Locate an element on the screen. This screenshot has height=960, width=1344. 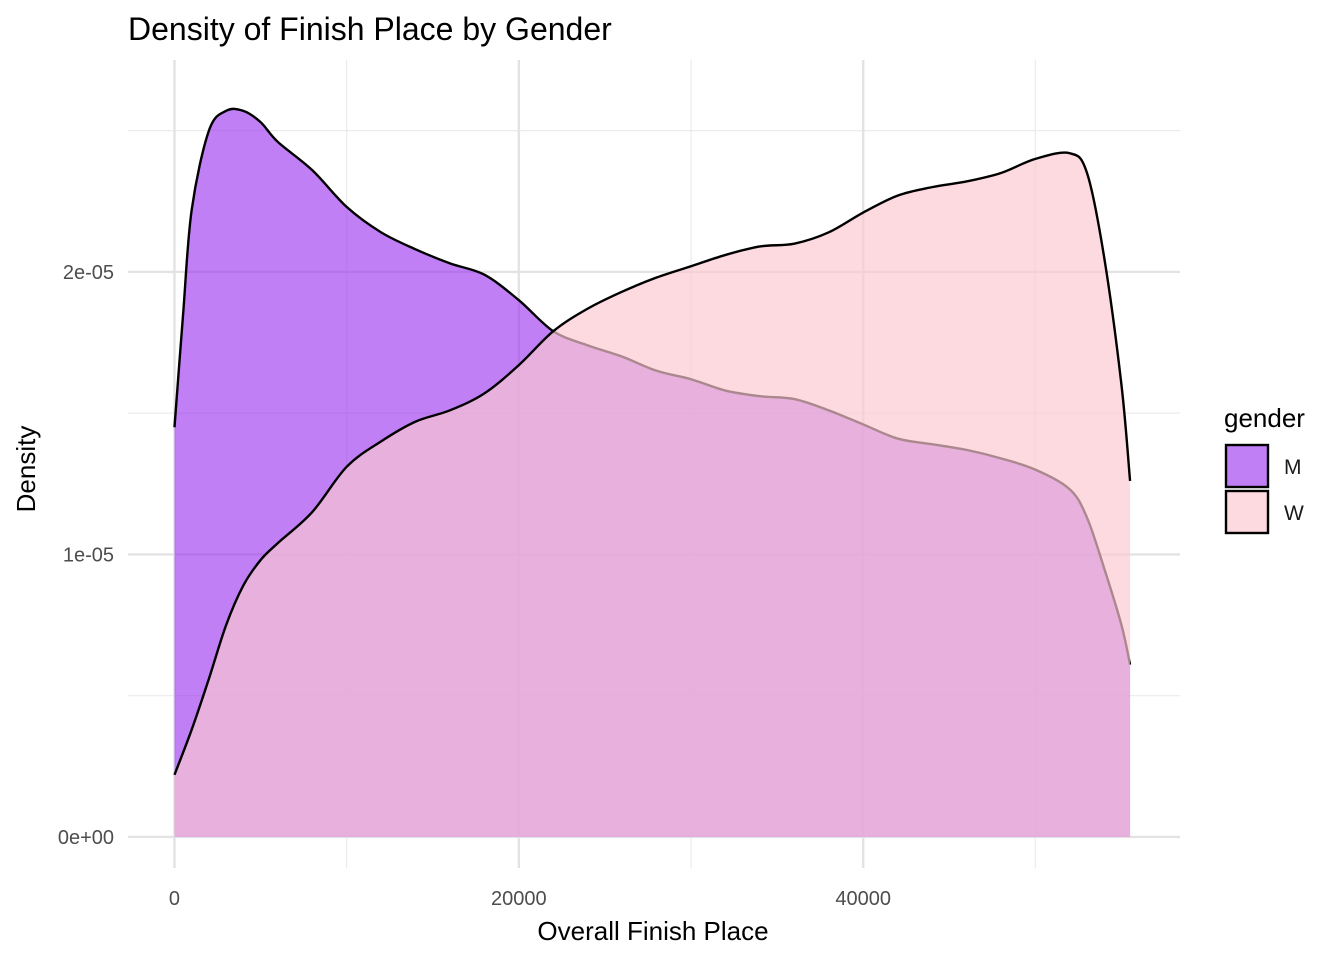
legend-swatch-w is located at coordinates (1247, 512).